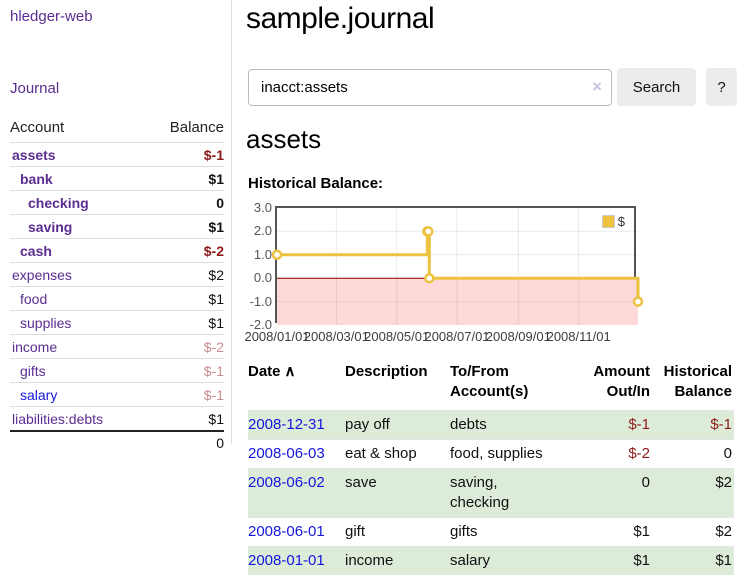 The height and width of the screenshot is (582, 742). What do you see at coordinates (36, 250) in the screenshot?
I see `sidebar-account-link: cash` at bounding box center [36, 250].